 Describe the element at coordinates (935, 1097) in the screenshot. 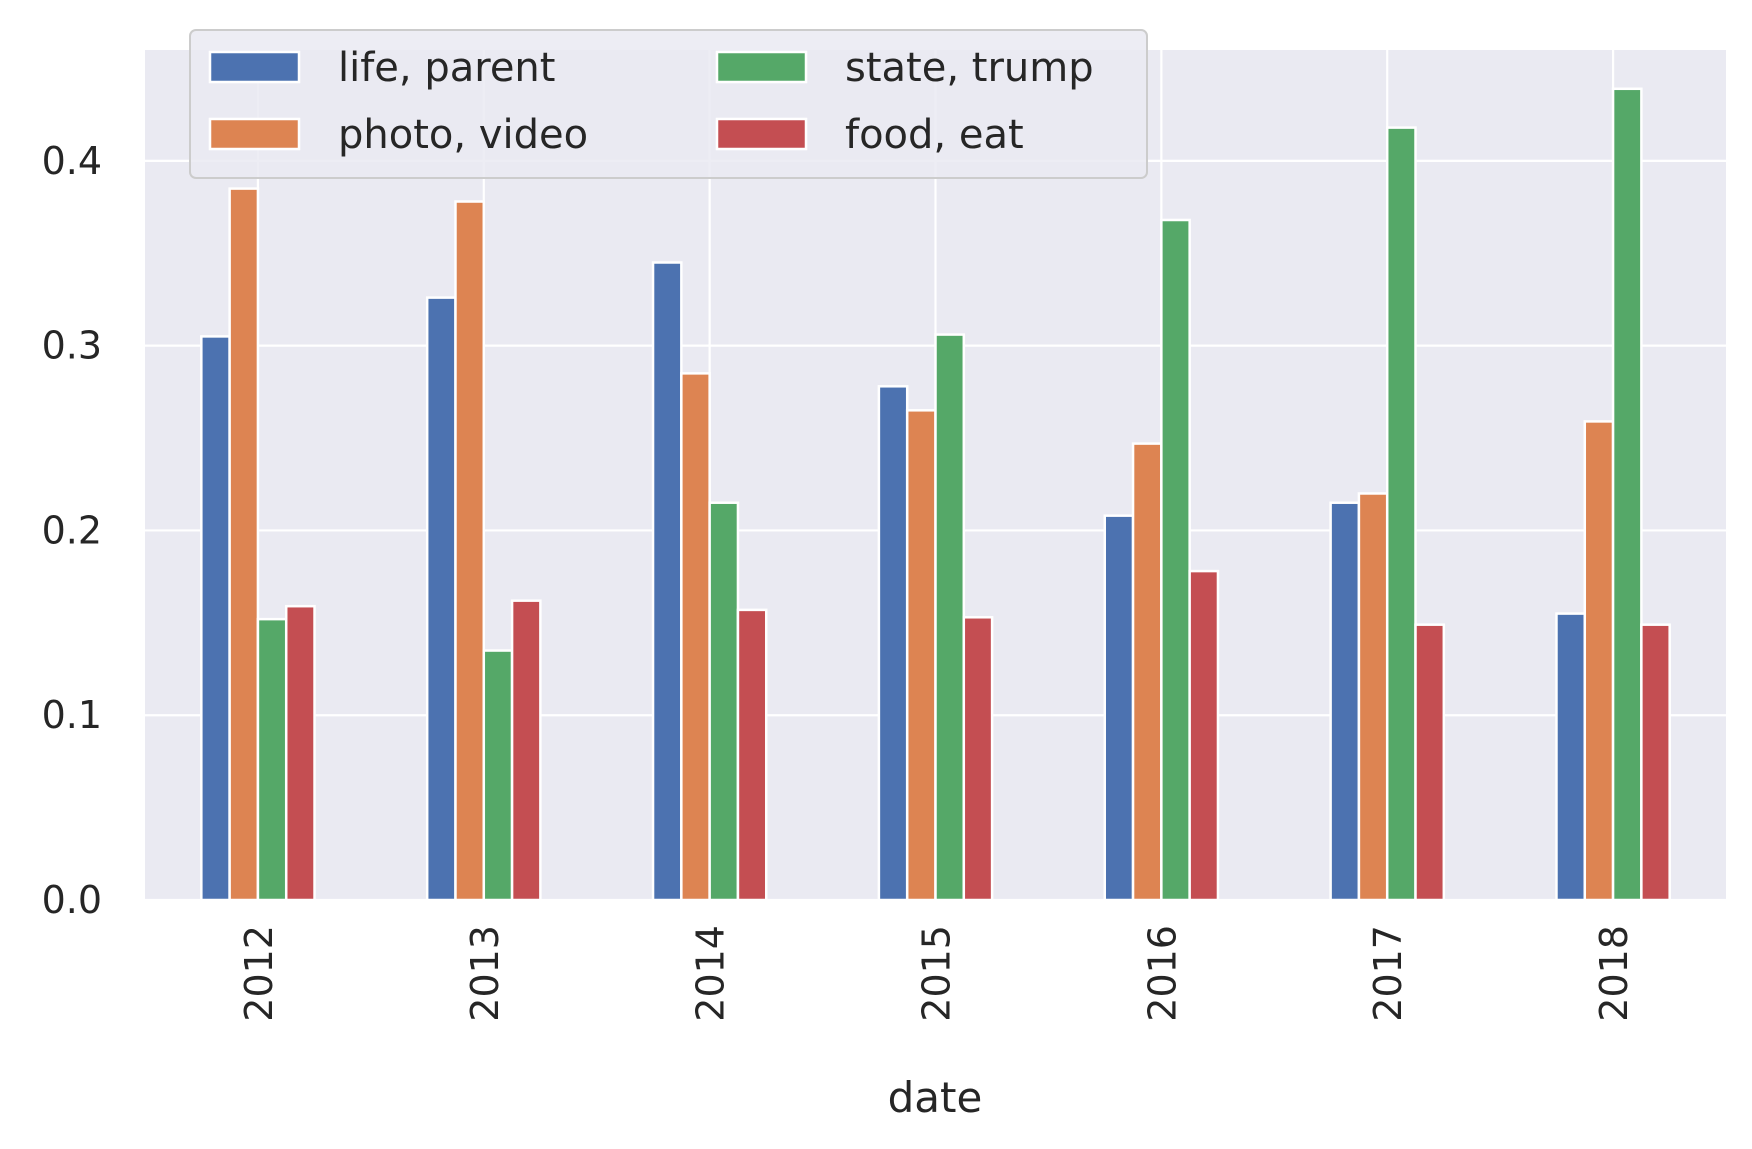

I see `x-axis-title: date` at that location.